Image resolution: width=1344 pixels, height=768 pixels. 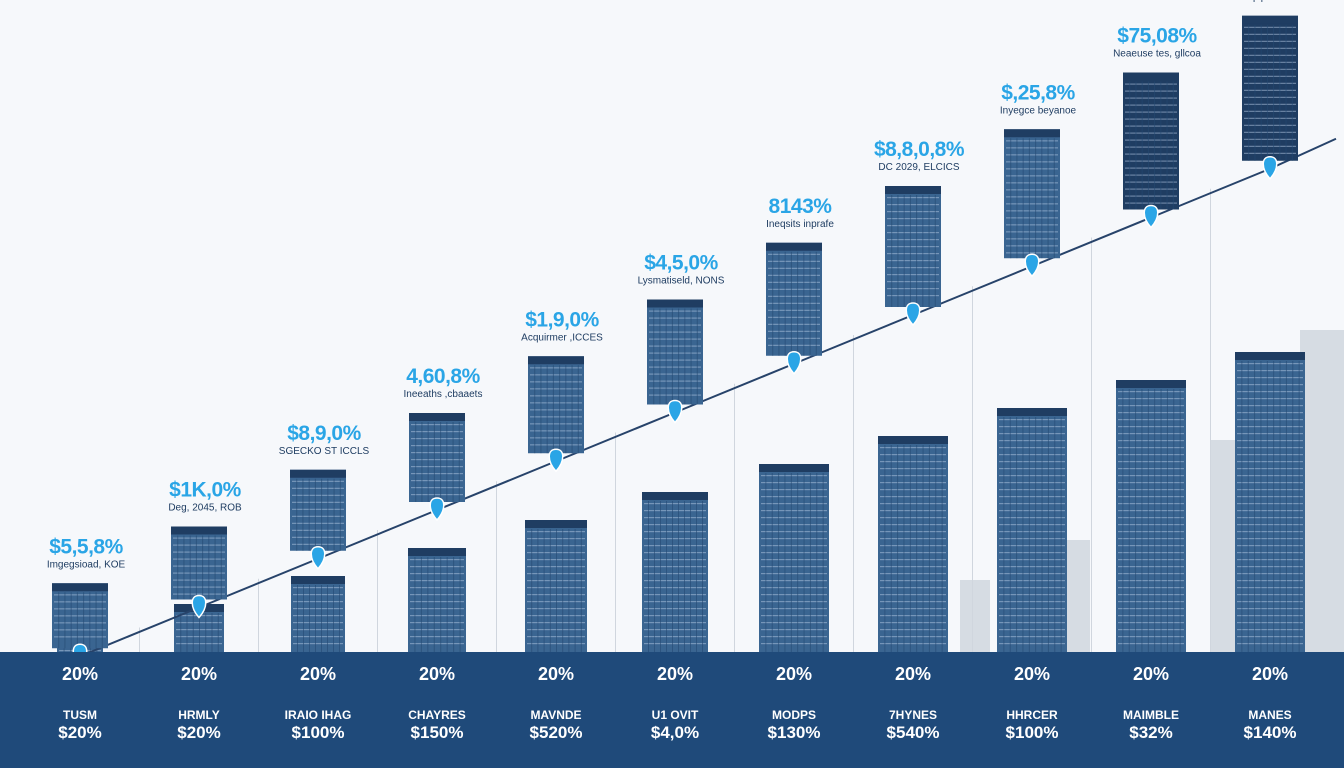 I want to click on band-category-1: HRMLY, so click(x=199, y=715).